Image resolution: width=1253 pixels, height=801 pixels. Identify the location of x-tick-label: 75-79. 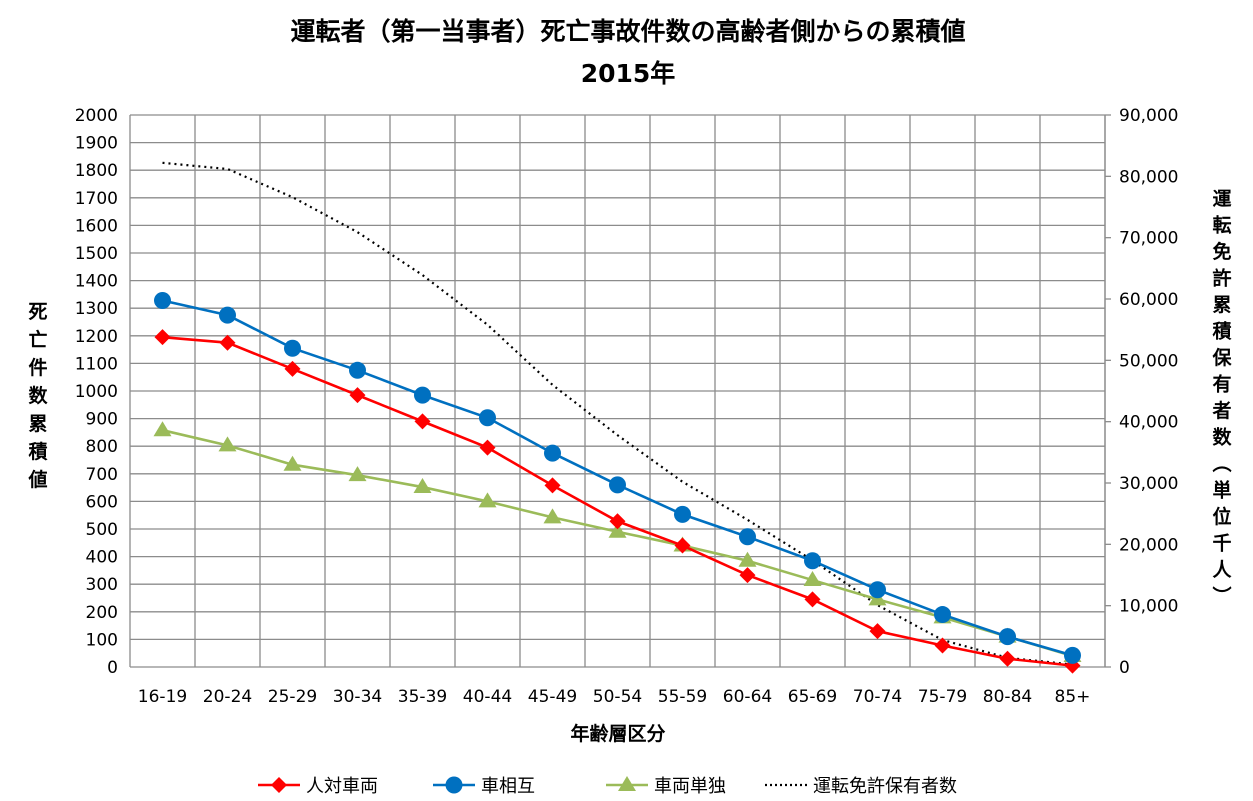
(942, 697).